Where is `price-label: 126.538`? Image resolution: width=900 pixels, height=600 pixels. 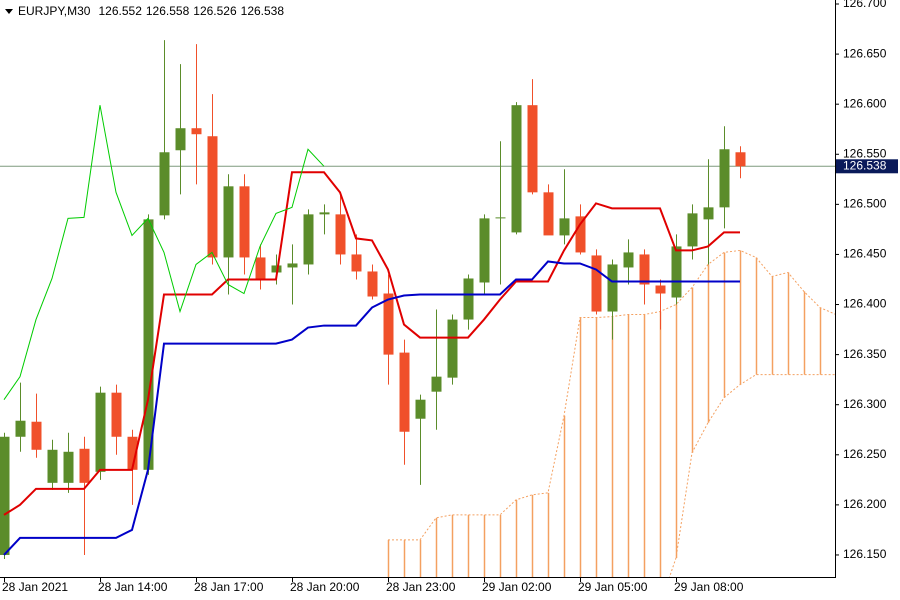
price-label: 126.538 is located at coordinates (865, 165).